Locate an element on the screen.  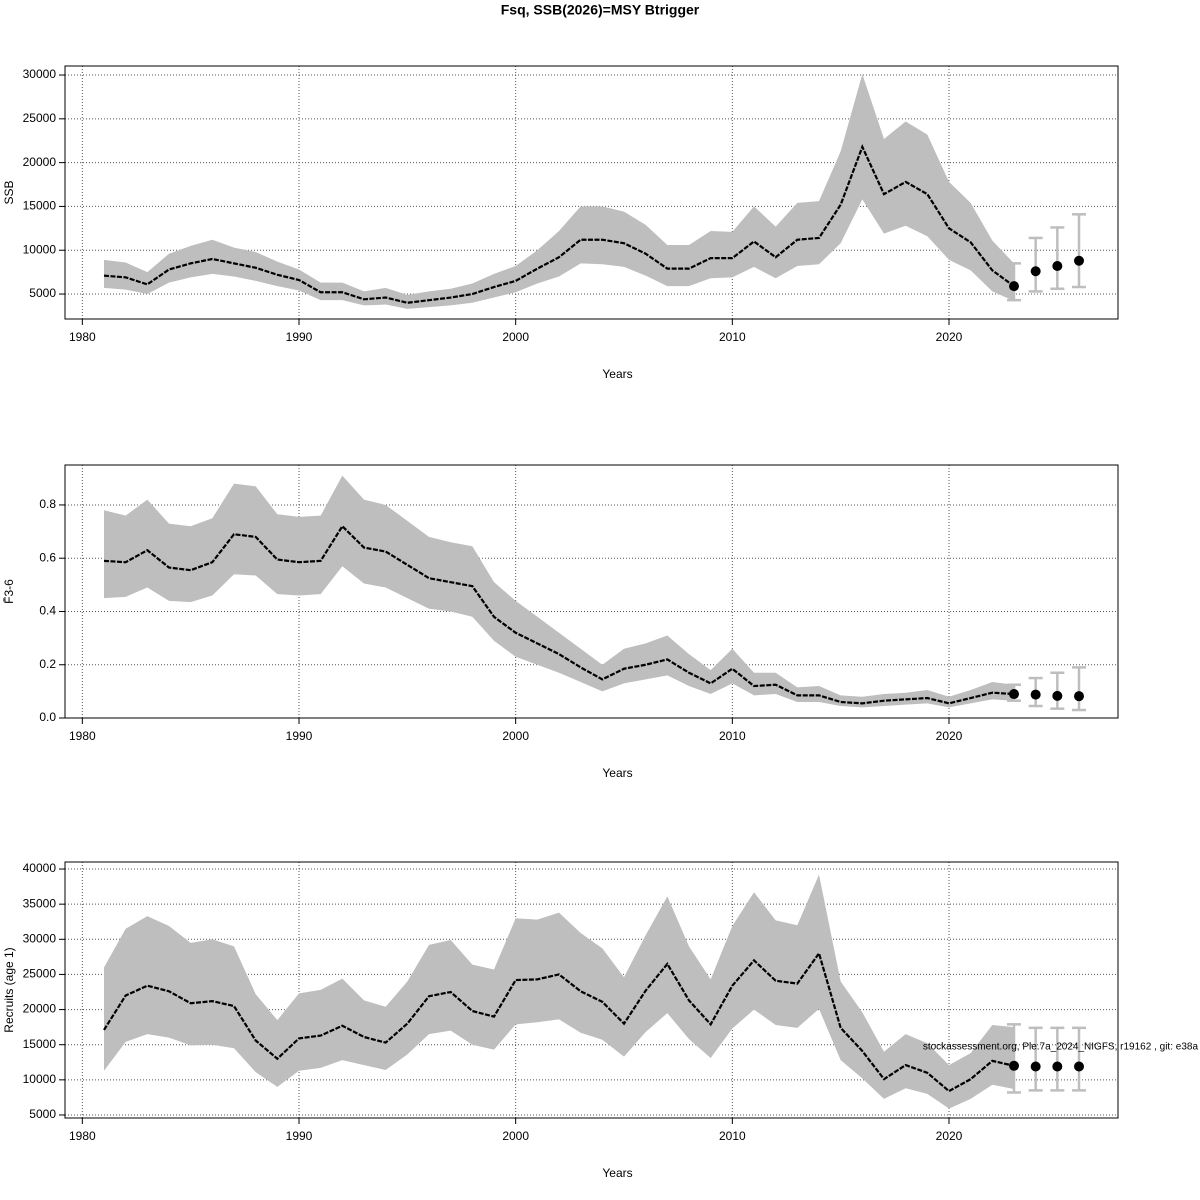
y-axis-label: Recruits (age 1) is located at coordinates (9, 989).